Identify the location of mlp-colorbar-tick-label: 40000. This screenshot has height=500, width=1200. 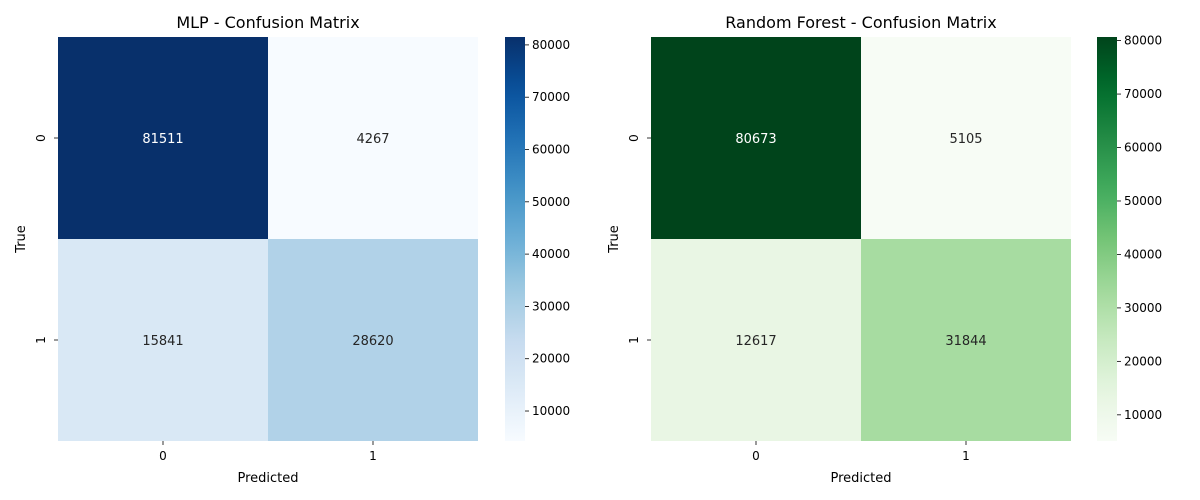
(551, 254).